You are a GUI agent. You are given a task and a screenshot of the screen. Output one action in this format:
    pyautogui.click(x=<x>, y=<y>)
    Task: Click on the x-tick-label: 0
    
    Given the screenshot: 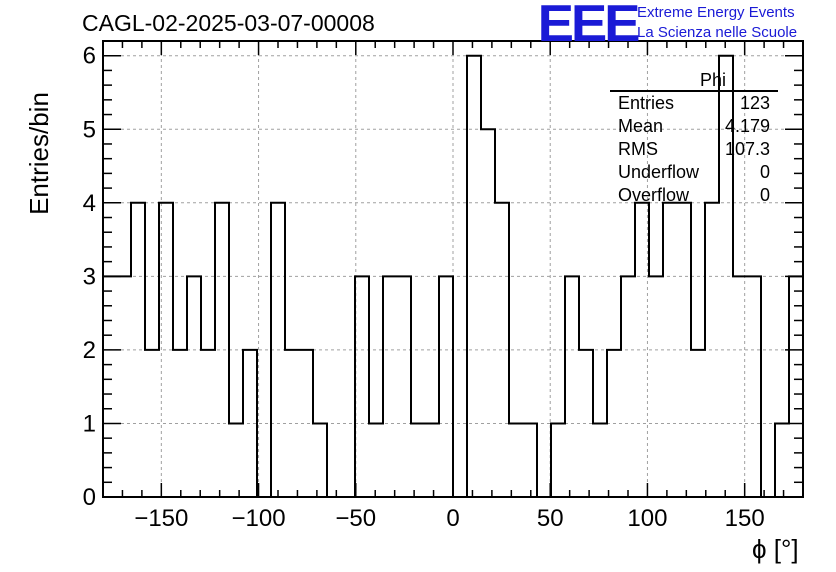 What is the action you would take?
    pyautogui.click(x=452, y=518)
    